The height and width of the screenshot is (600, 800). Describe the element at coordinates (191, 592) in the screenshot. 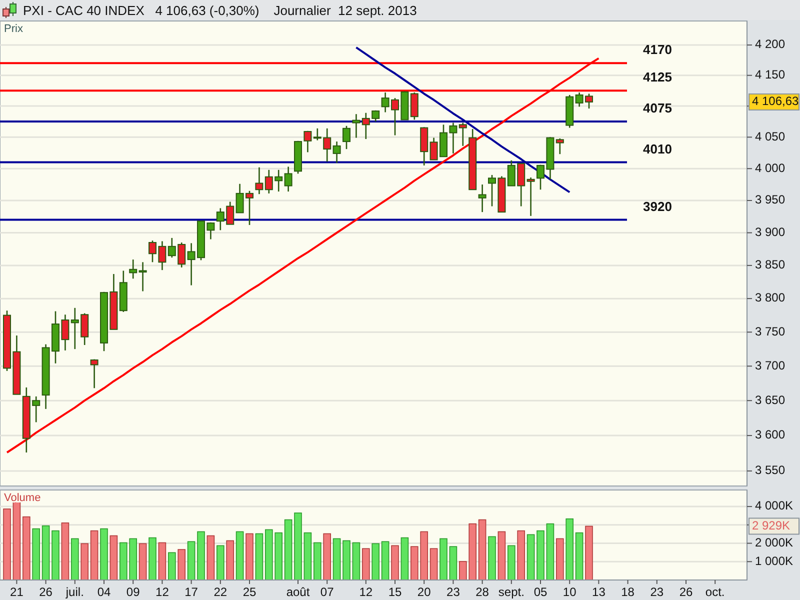

I see `x-tick-label: 17` at that location.